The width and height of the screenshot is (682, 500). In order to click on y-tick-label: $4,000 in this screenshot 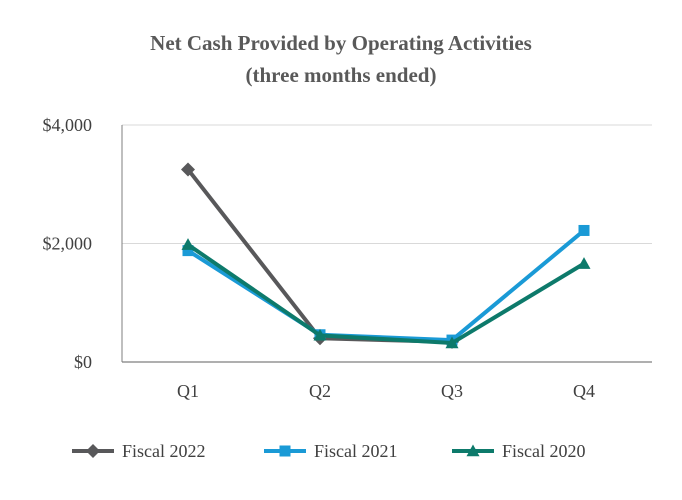, I will do `click(68, 125)`.